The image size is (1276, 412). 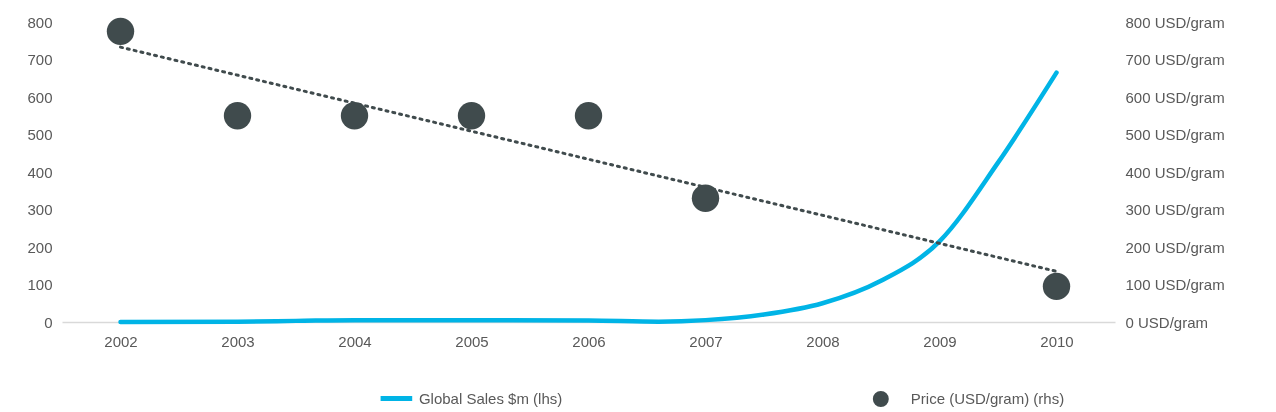 What do you see at coordinates (1175, 172) in the screenshot?
I see `y2-tick-label: 400 USD/gram` at bounding box center [1175, 172].